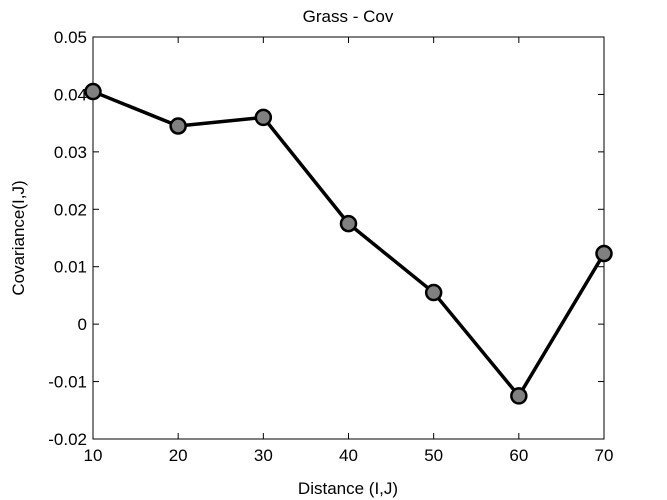  I want to click on x-tick-label: 30, so click(263, 455).